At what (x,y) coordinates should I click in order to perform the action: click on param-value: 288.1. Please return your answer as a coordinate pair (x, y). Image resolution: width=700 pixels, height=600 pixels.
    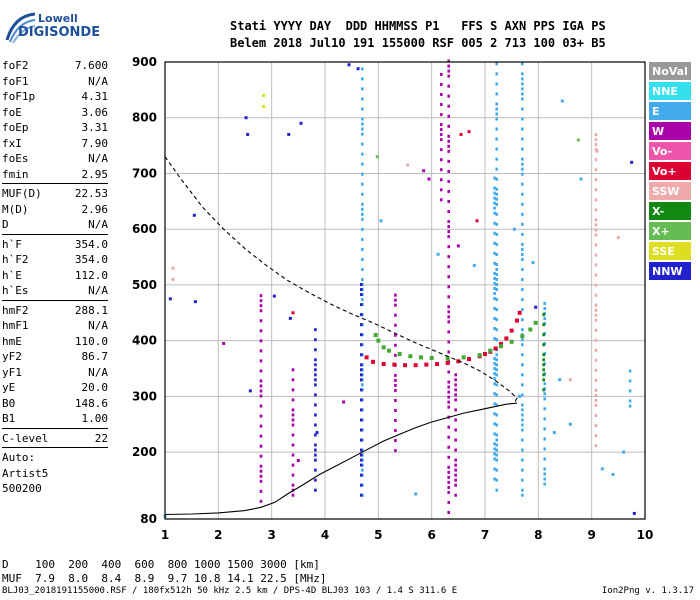
    Looking at the image, I should click on (91, 310).